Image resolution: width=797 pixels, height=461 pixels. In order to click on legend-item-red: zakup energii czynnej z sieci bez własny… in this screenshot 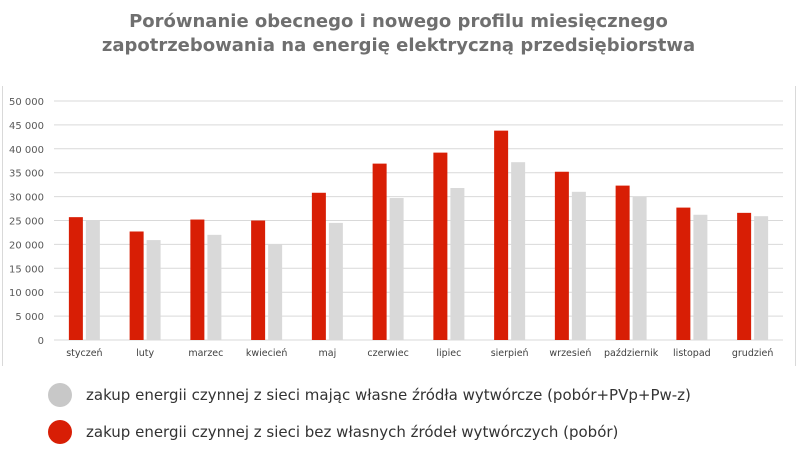, I will do `click(333, 432)`.